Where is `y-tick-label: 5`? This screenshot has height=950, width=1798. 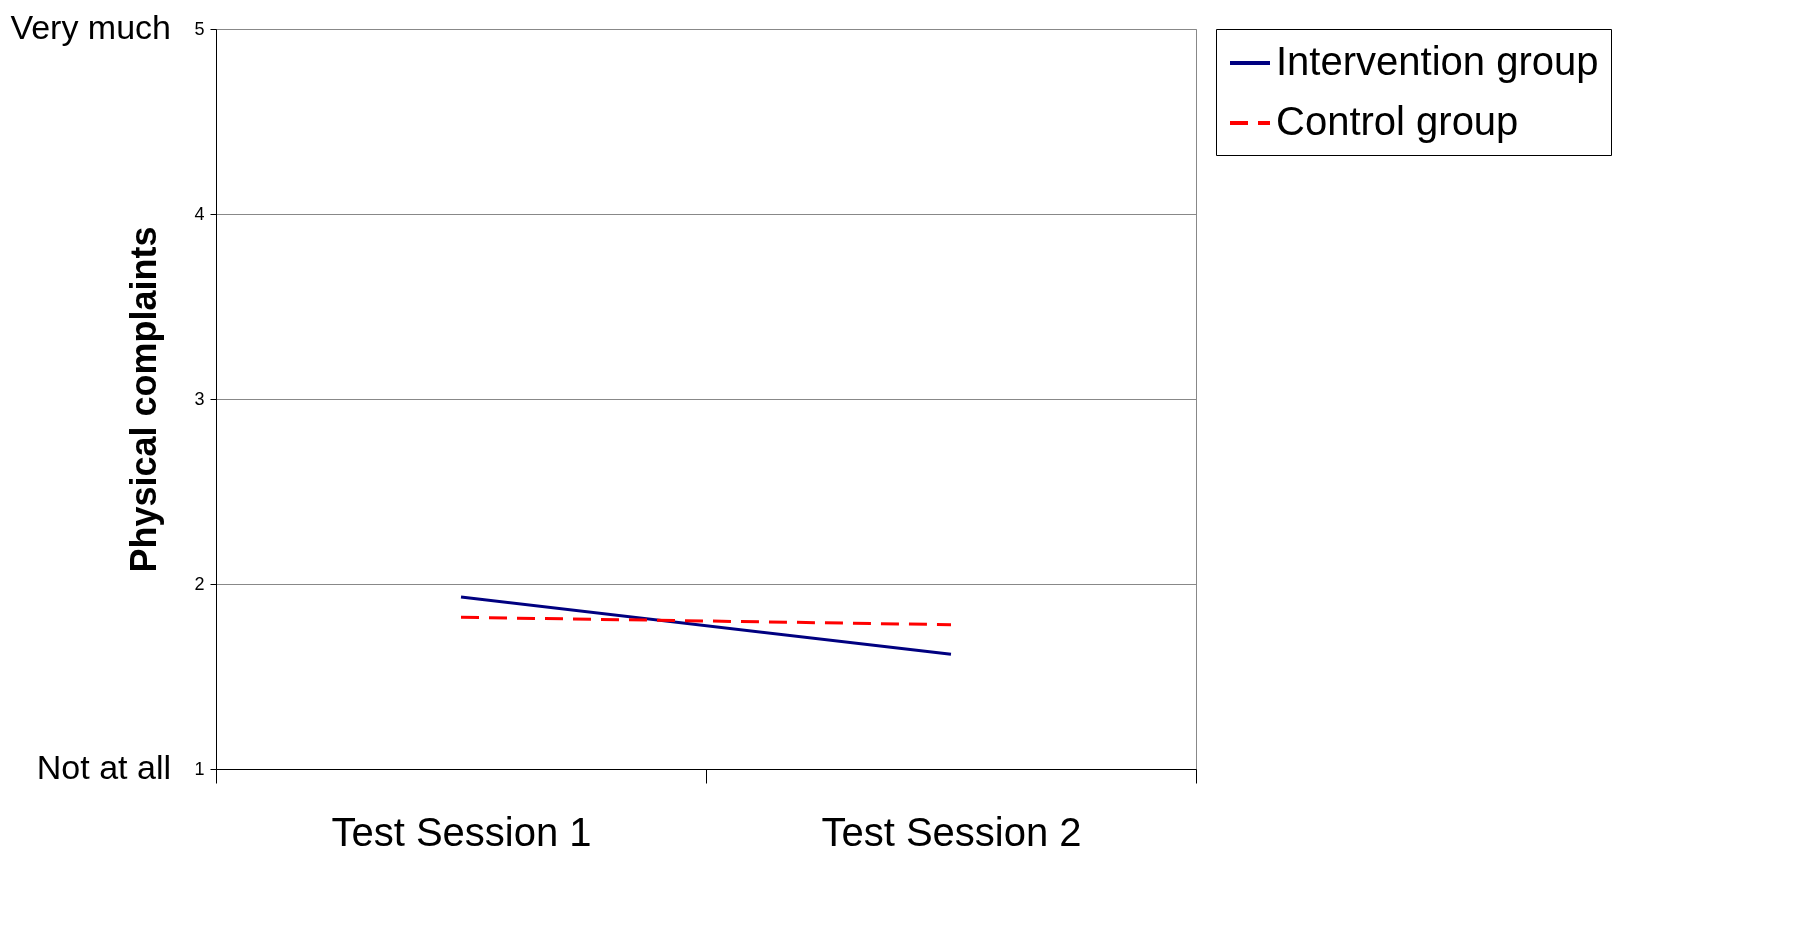 y-tick-label: 5 is located at coordinates (199, 28).